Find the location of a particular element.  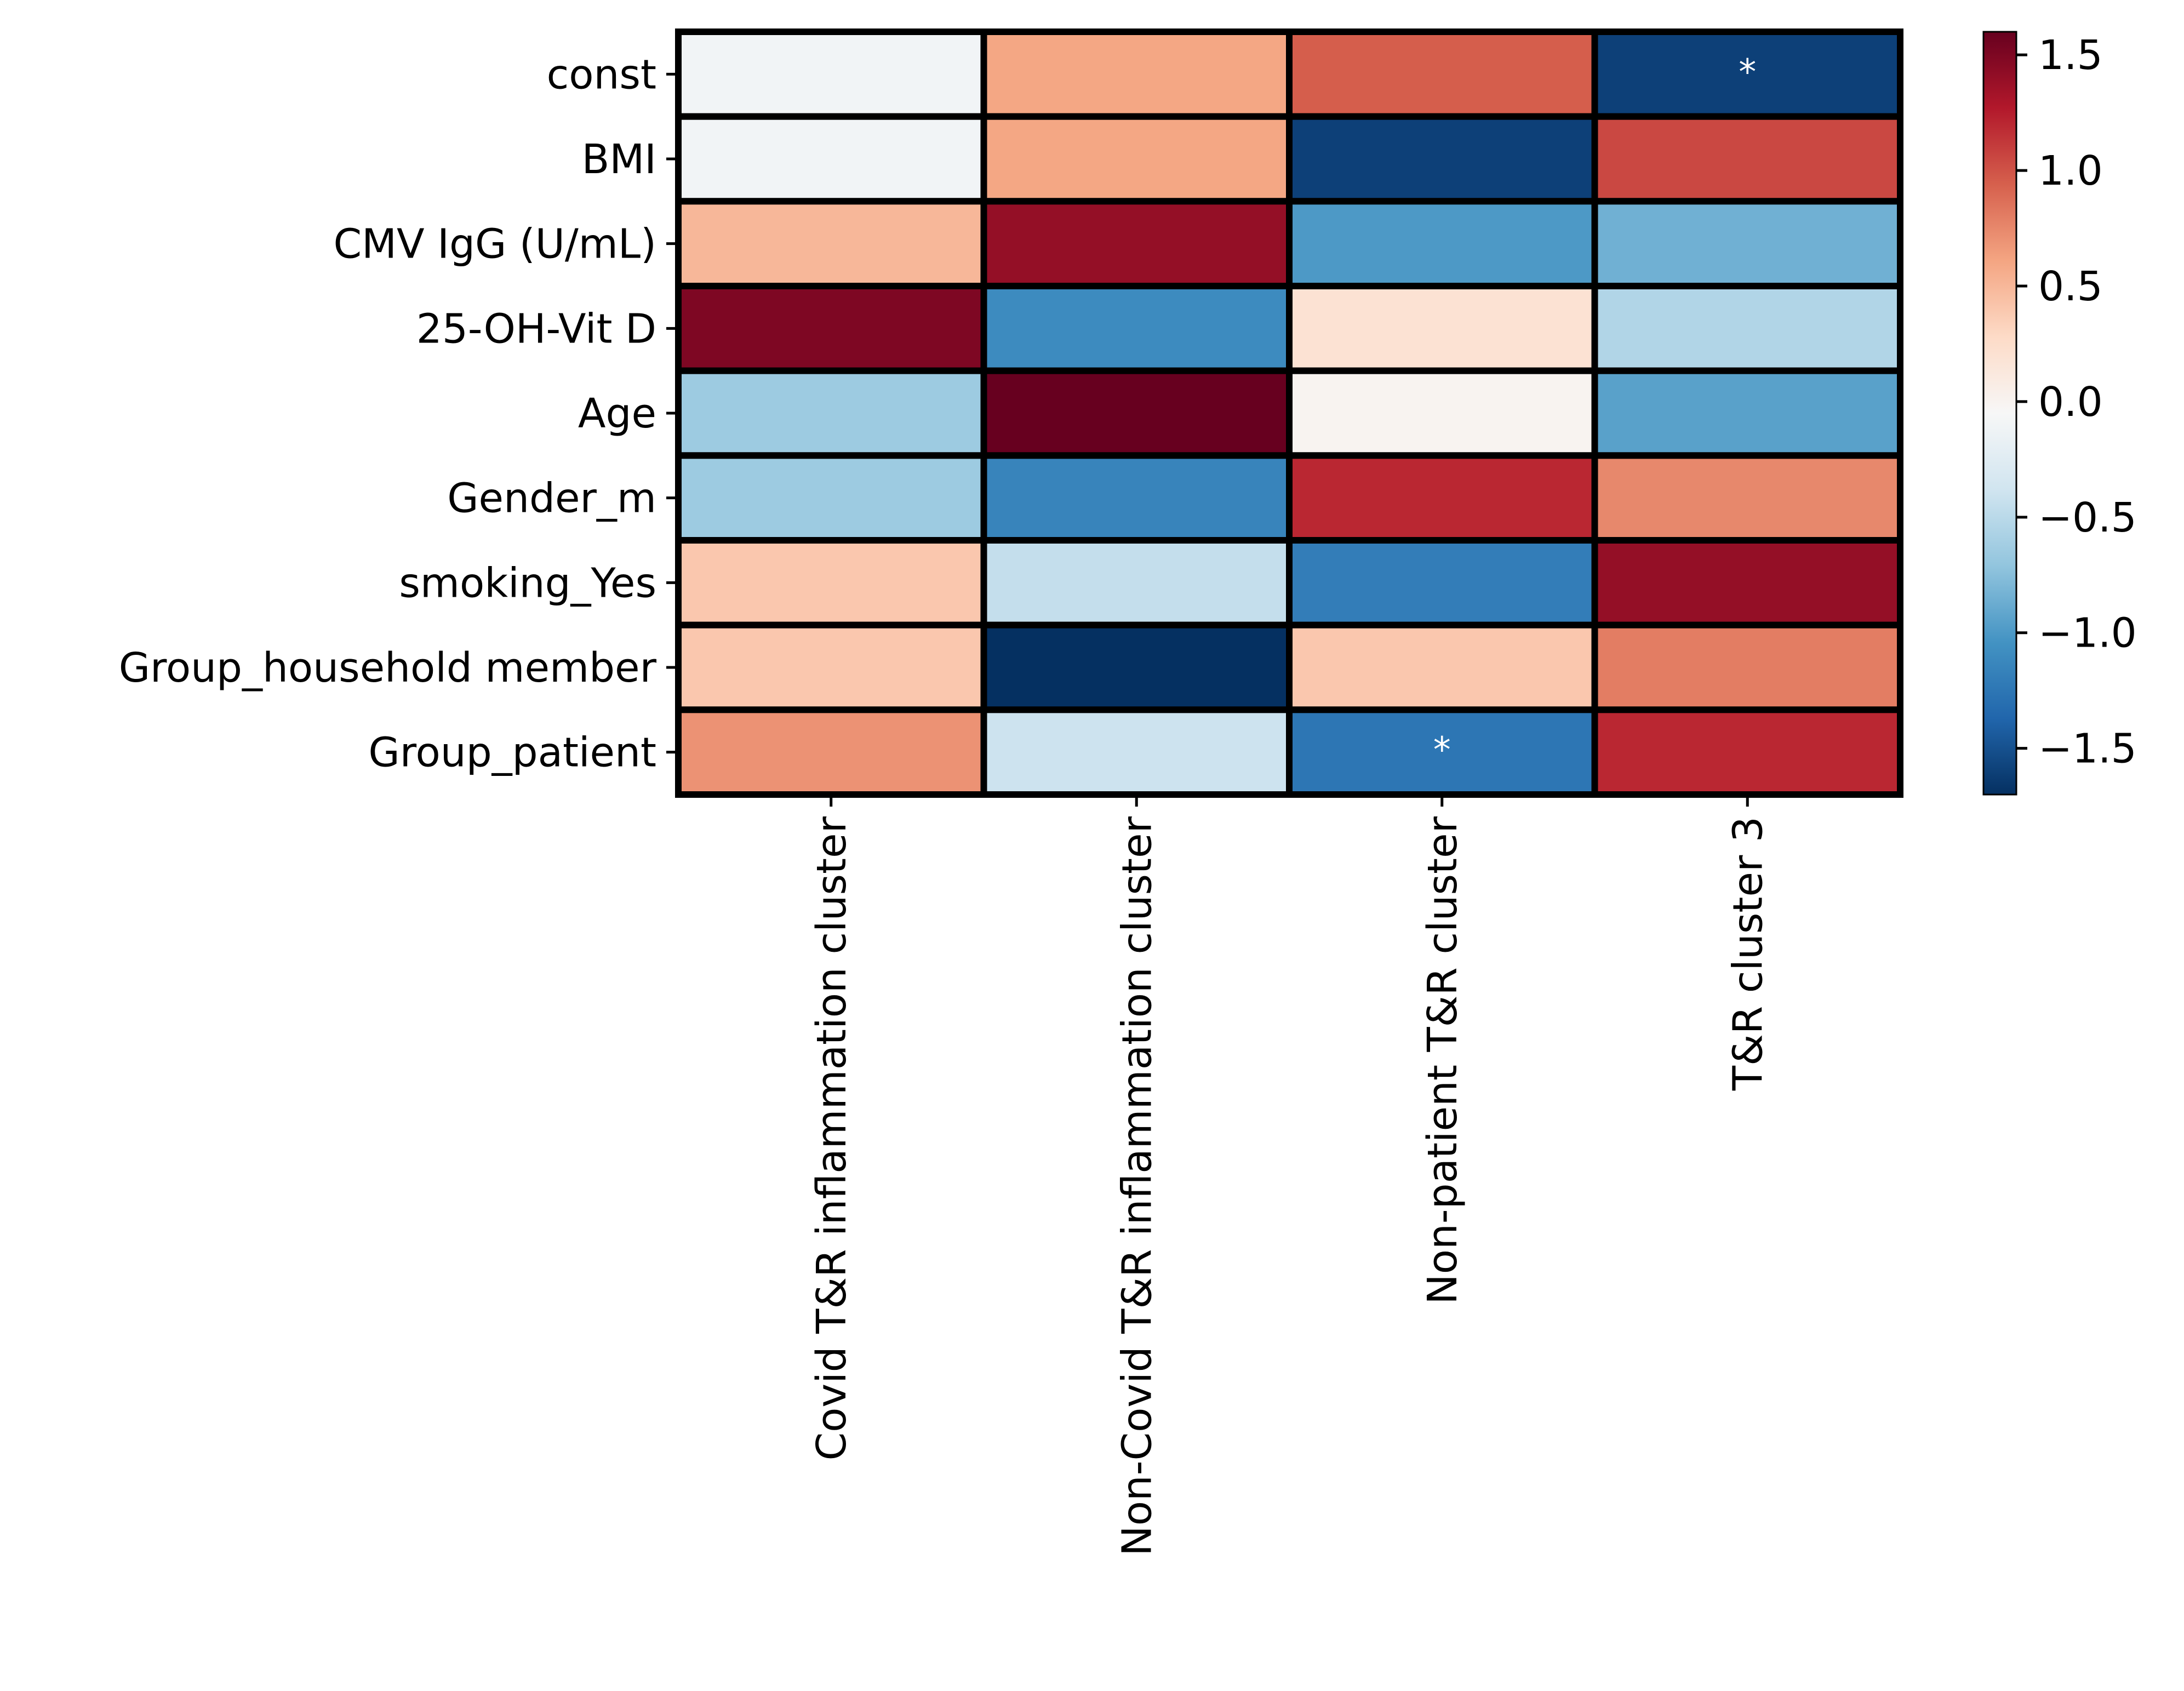

colorbar-tick-label: 0.5 is located at coordinates (2070, 286).